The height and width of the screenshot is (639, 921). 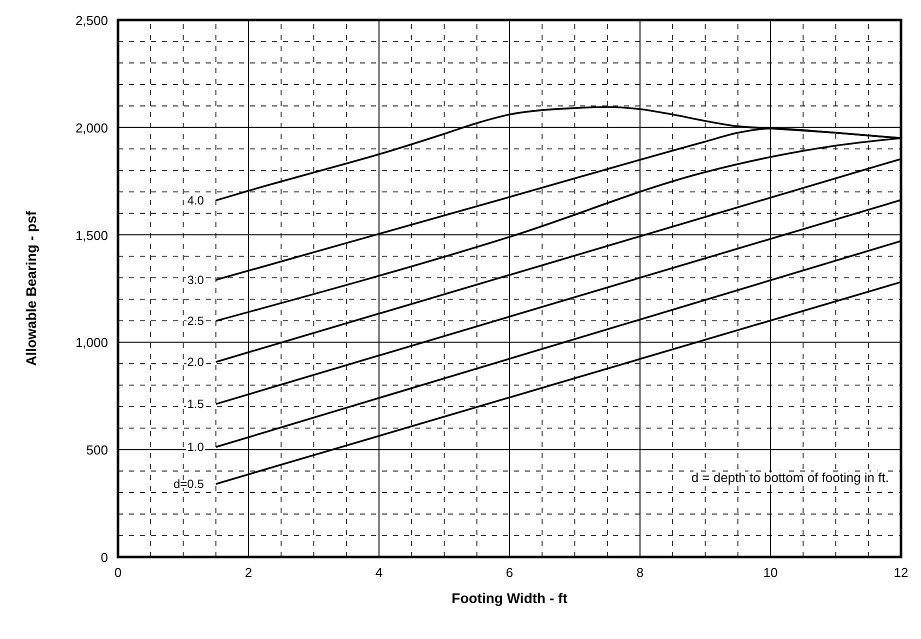 What do you see at coordinates (195, 279) in the screenshot?
I see `series-label: 3.0` at bounding box center [195, 279].